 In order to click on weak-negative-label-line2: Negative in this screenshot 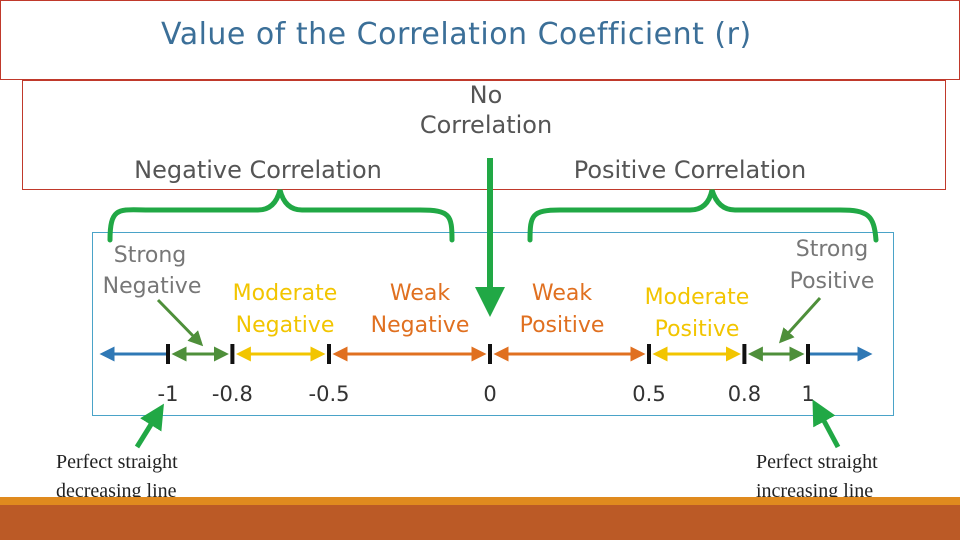, I will do `click(420, 325)`.